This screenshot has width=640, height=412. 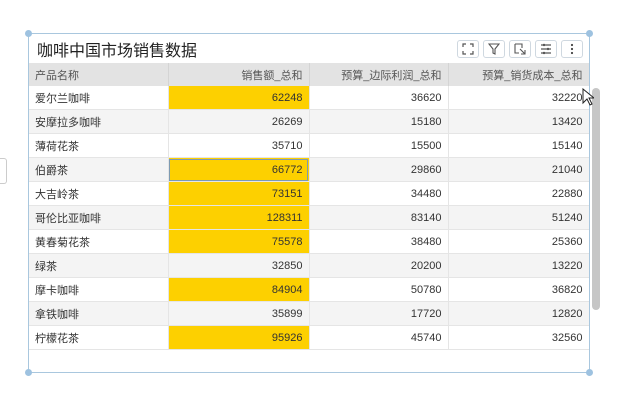 I want to click on value-cell: 38480, so click(x=379, y=241).